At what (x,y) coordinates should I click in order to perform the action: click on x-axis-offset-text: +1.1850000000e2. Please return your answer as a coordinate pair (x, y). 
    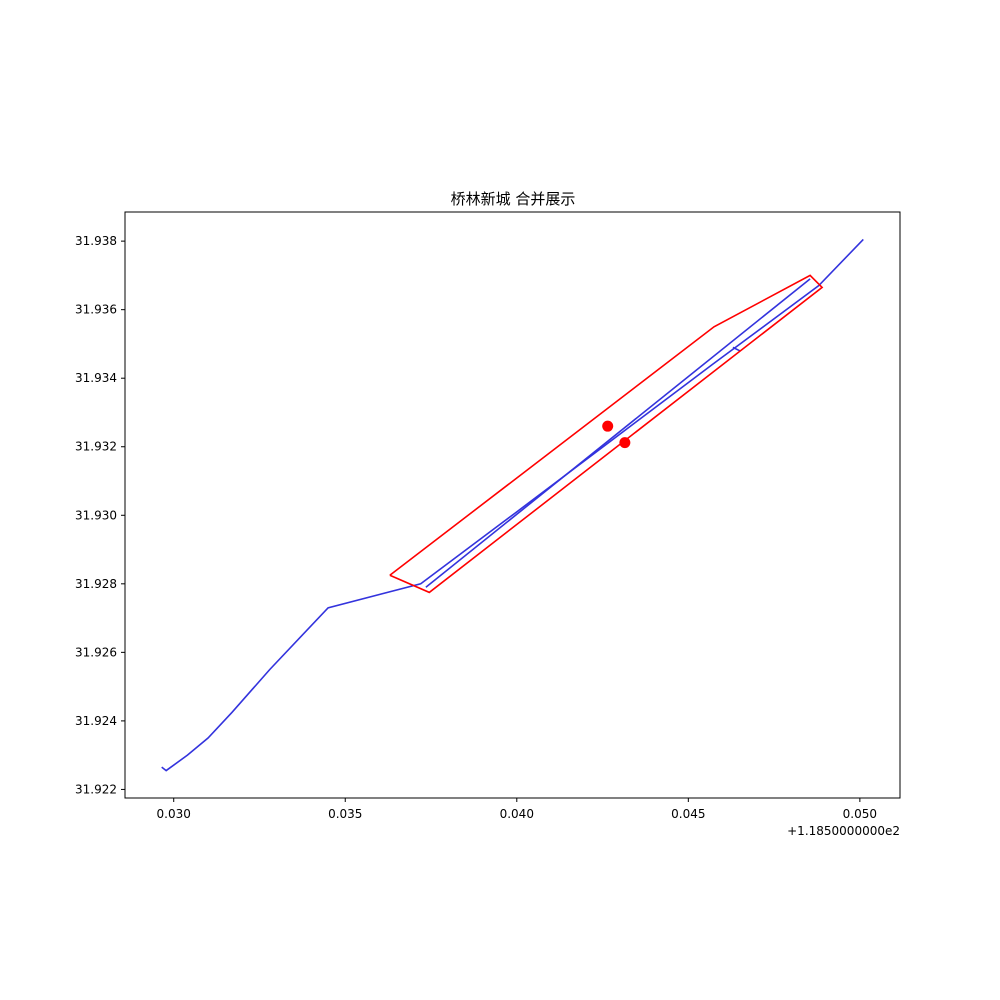
    Looking at the image, I should click on (843, 831).